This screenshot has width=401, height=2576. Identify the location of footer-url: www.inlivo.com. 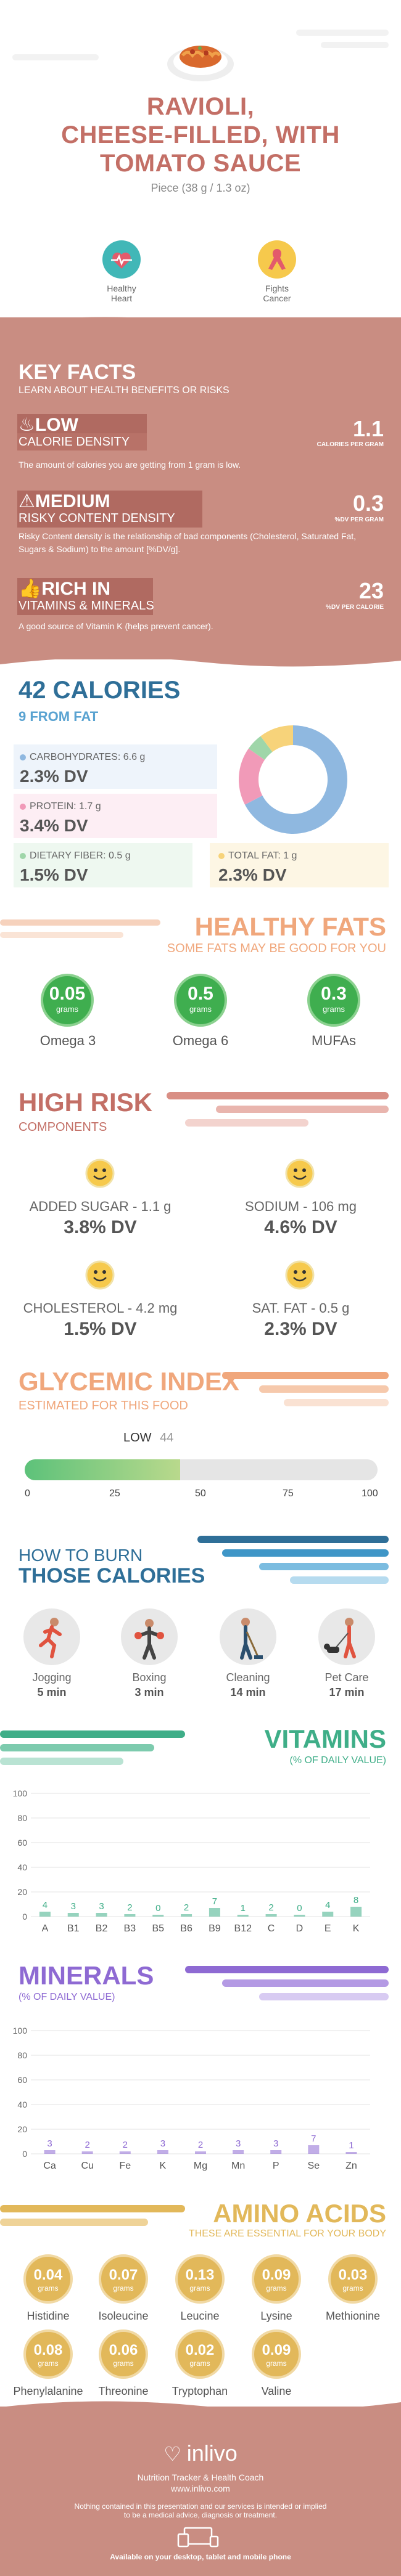
(200, 2488).